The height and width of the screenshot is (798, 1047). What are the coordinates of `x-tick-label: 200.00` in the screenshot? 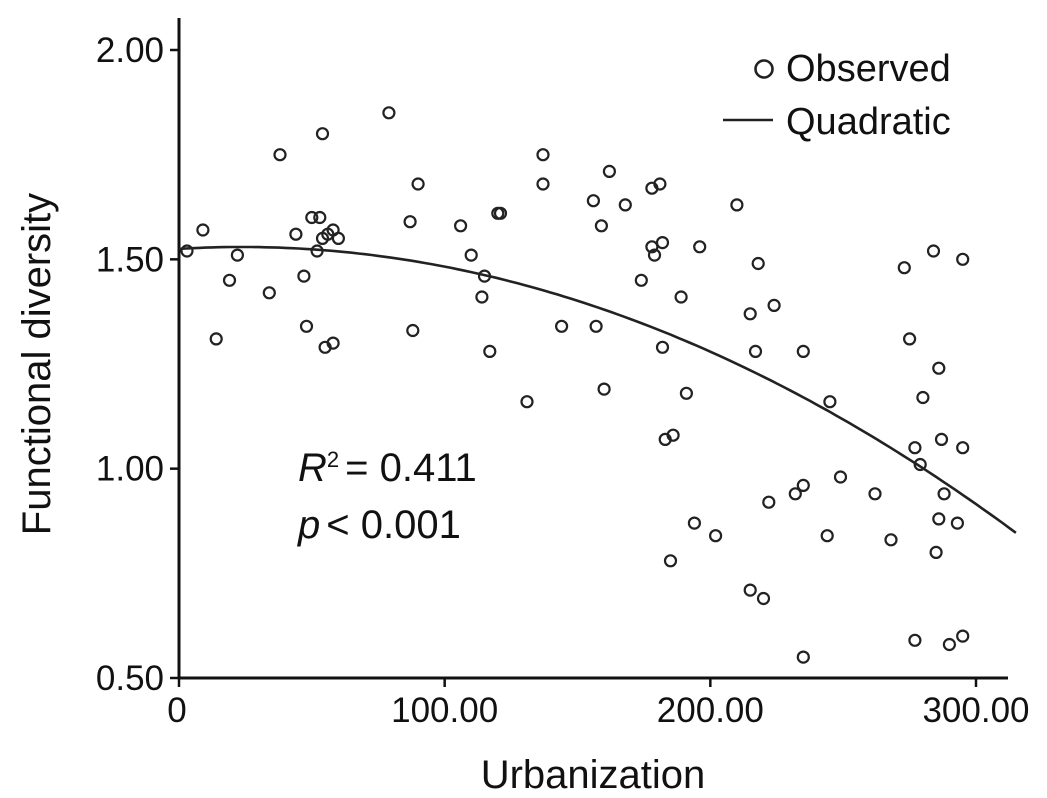 It's located at (710, 710).